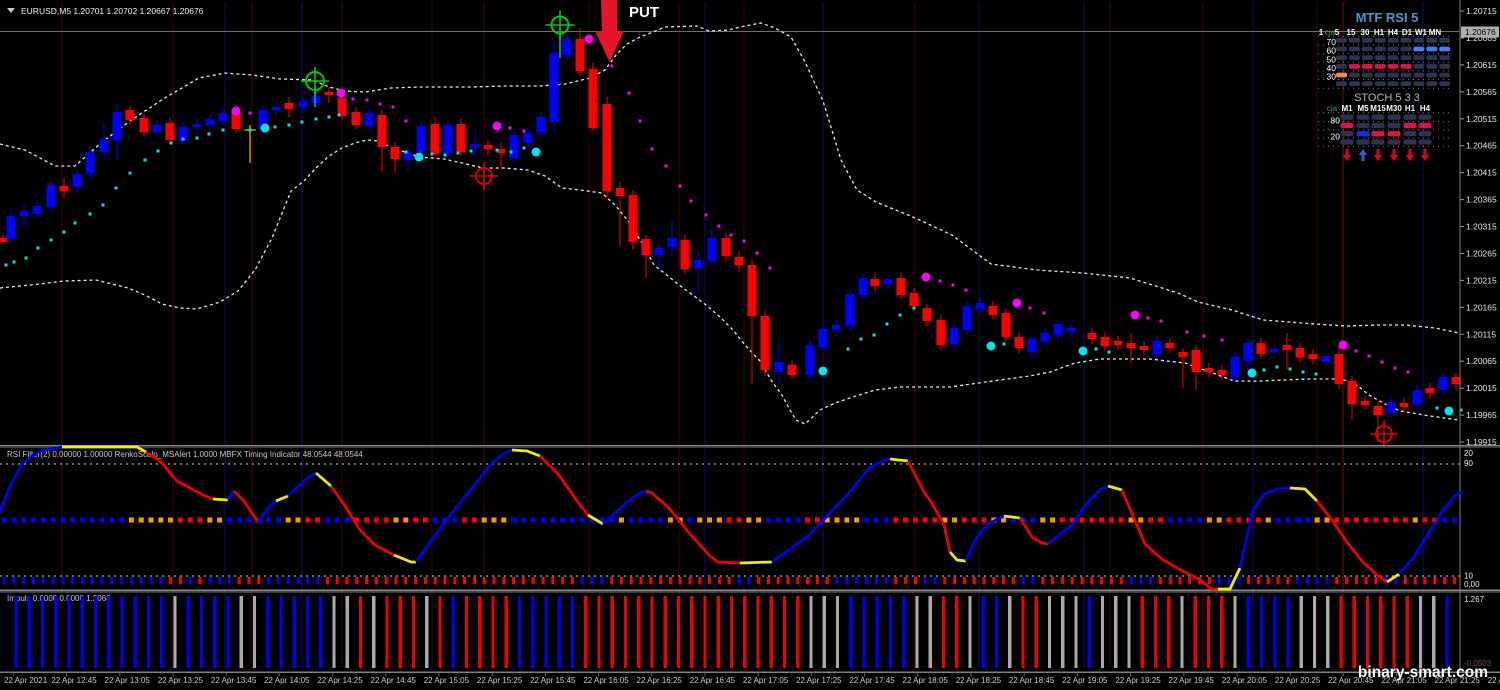  I want to click on svg-text: 22 Apr 19:25, so click(1138, 680).